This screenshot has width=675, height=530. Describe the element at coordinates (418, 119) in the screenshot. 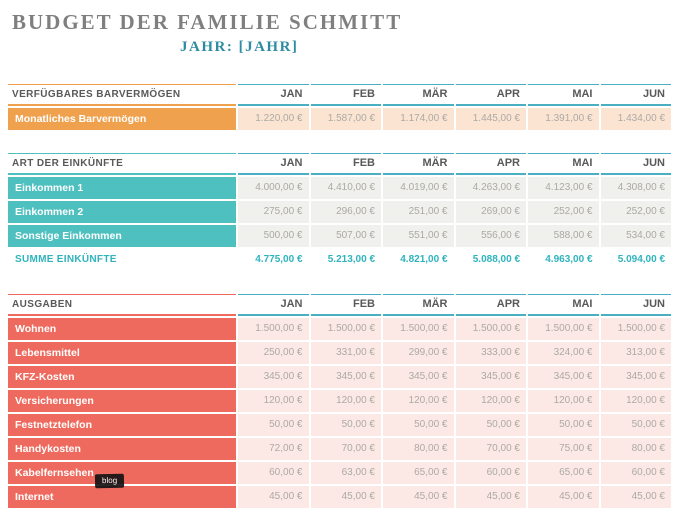

I see `value-cell: 1.174,00 €` at that location.